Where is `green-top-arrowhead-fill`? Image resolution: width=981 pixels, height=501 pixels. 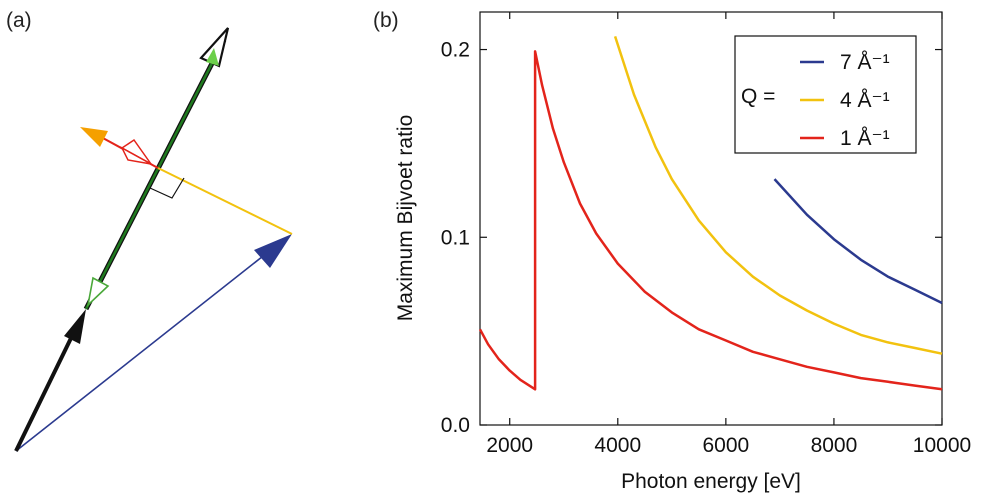
green-top-arrowhead-fill is located at coordinates (212, 57).